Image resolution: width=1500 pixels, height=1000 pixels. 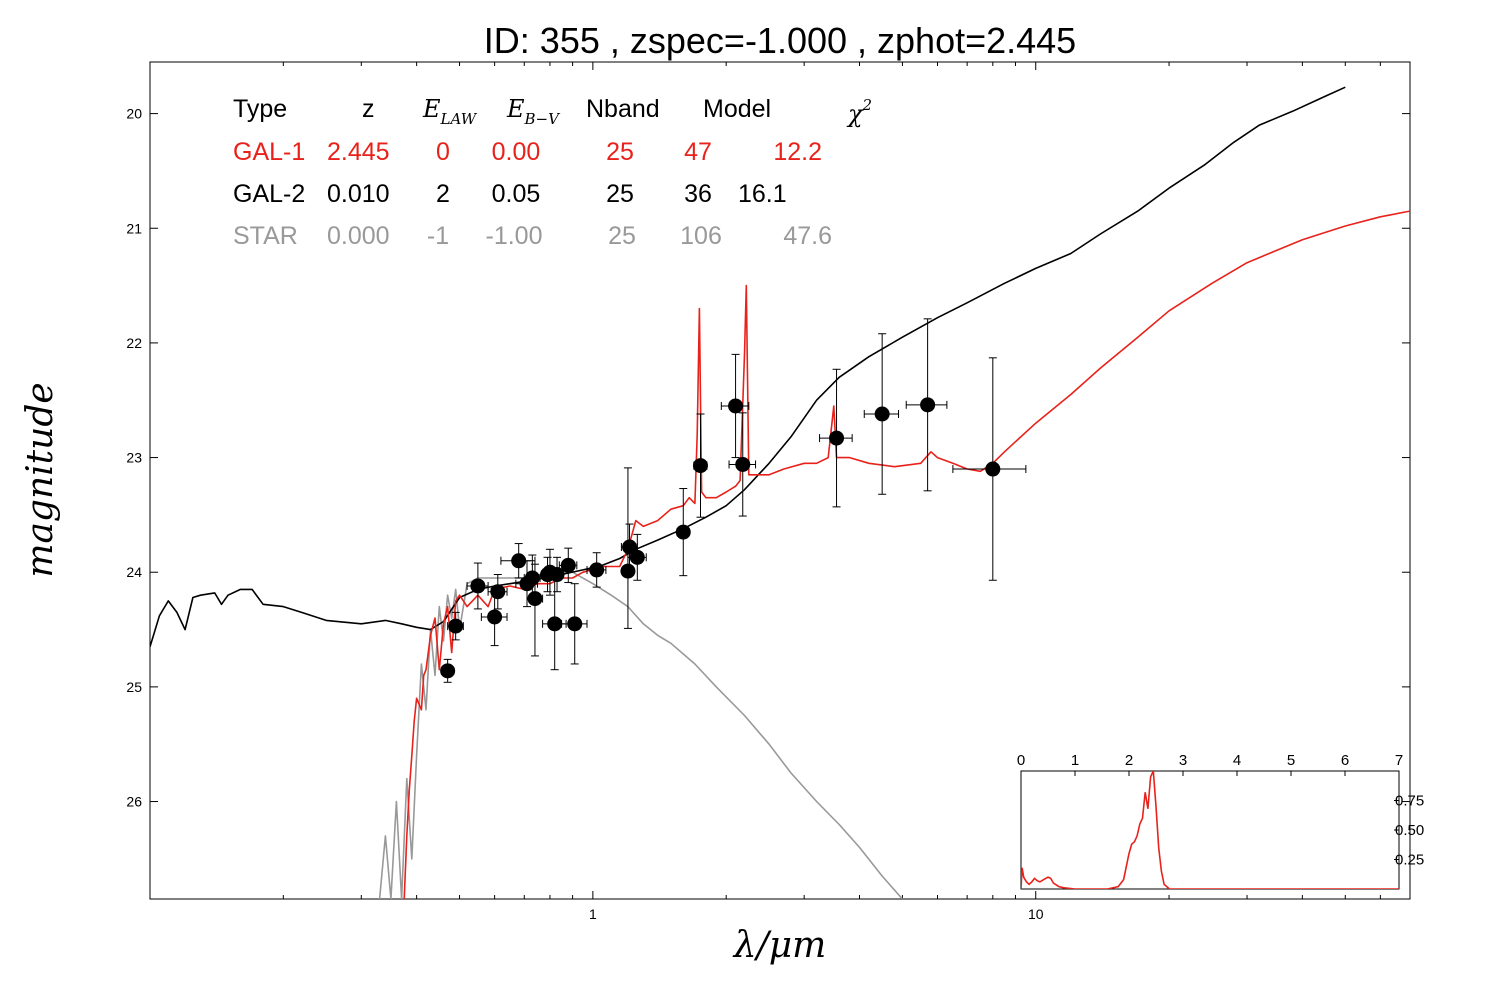 What do you see at coordinates (134, 114) in the screenshot?
I see `y-tick-label: 20` at bounding box center [134, 114].